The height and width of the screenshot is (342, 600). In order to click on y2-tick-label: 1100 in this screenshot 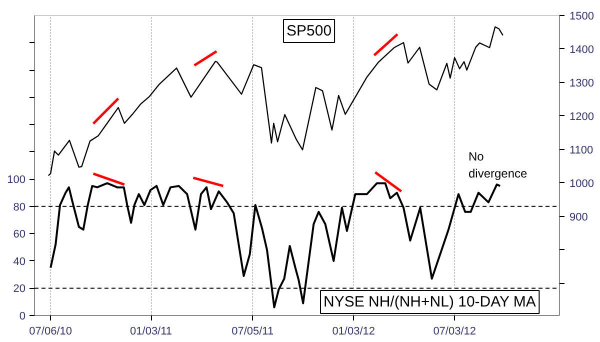, I will do `click(582, 150)`.